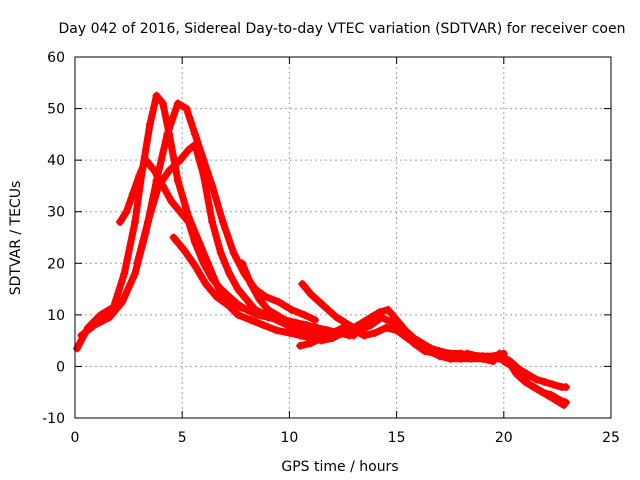  Describe the element at coordinates (53, 419) in the screenshot. I see `y-tick-label: -10` at that location.